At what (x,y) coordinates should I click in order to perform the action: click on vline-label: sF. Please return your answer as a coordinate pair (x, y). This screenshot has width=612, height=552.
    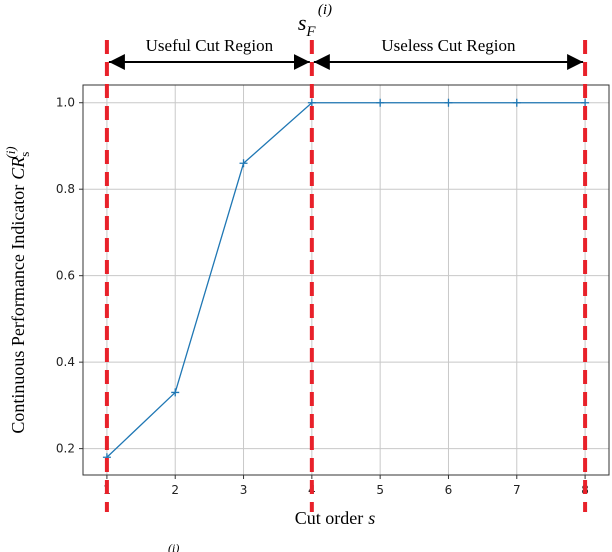
    Looking at the image, I should click on (307, 25).